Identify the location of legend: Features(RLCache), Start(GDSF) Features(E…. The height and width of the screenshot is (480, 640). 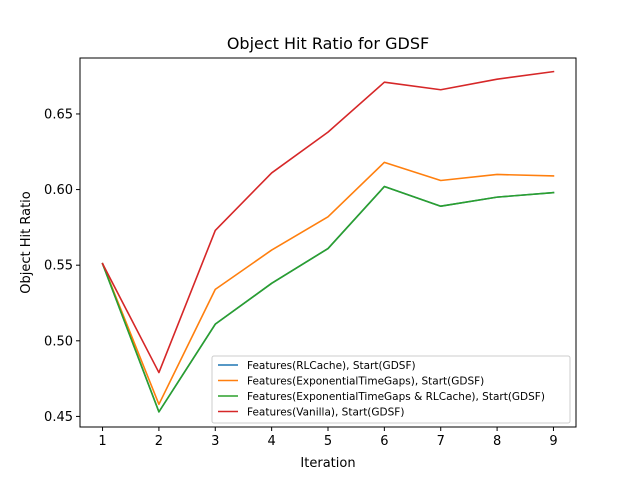
(391, 389).